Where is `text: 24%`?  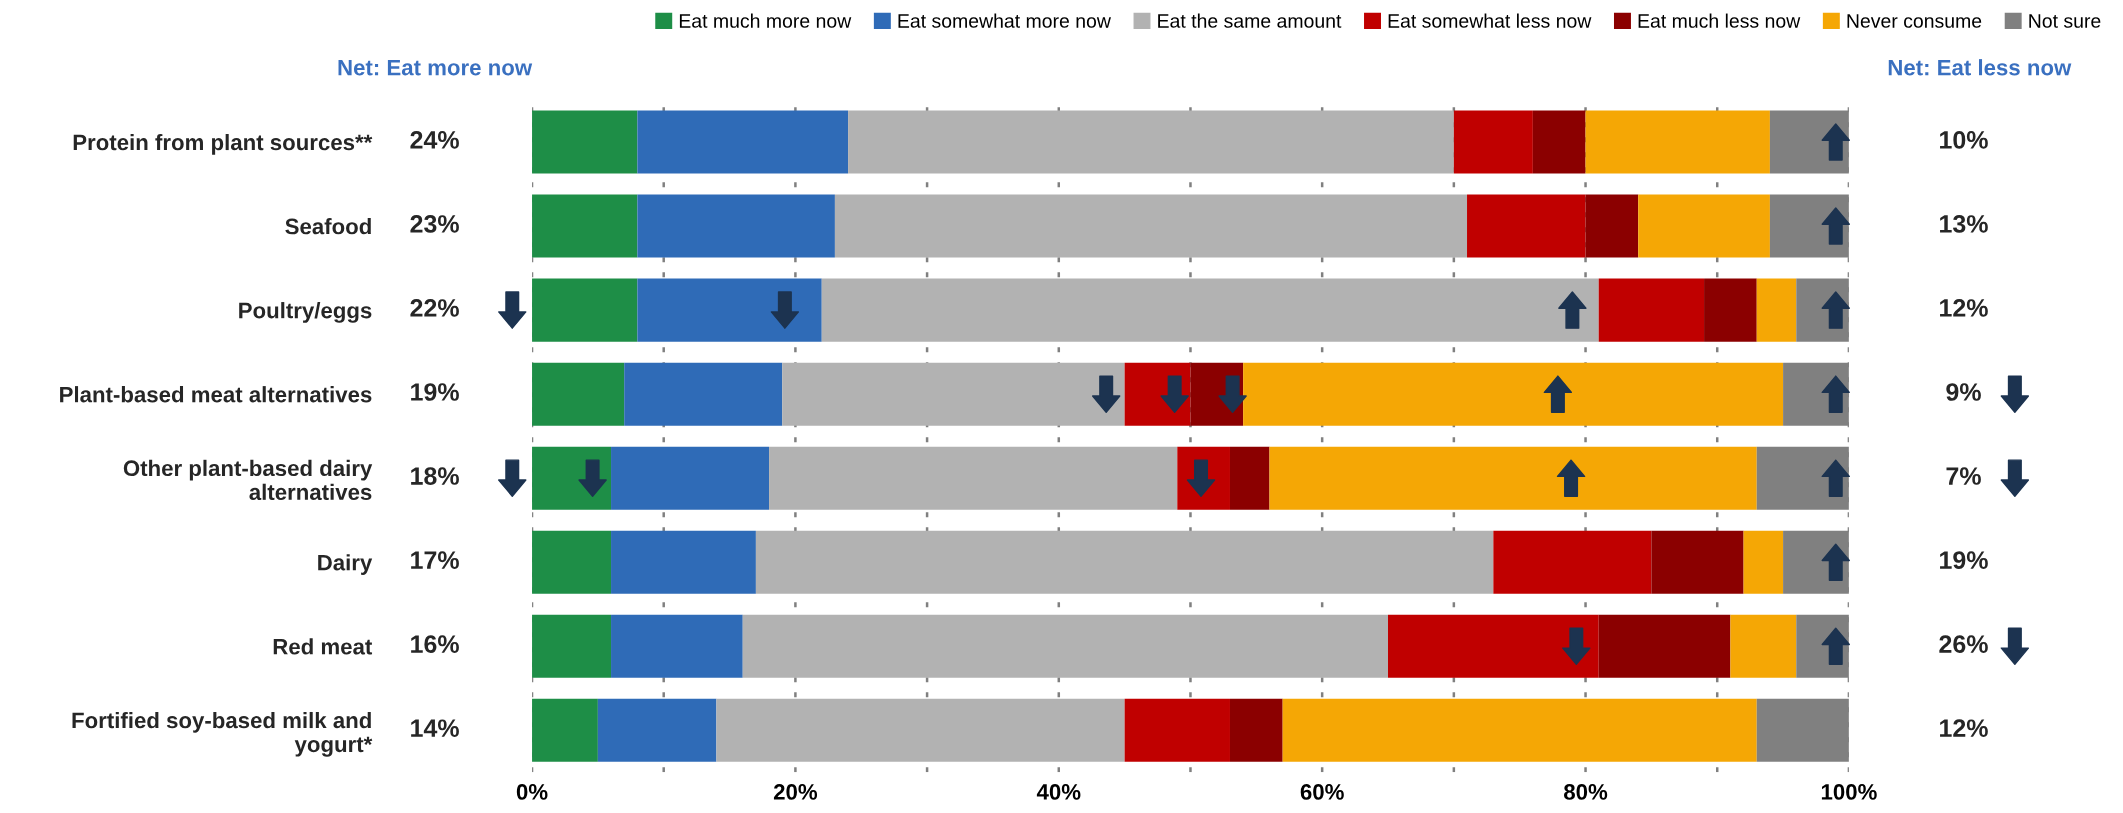 text: 24% is located at coordinates (434, 140).